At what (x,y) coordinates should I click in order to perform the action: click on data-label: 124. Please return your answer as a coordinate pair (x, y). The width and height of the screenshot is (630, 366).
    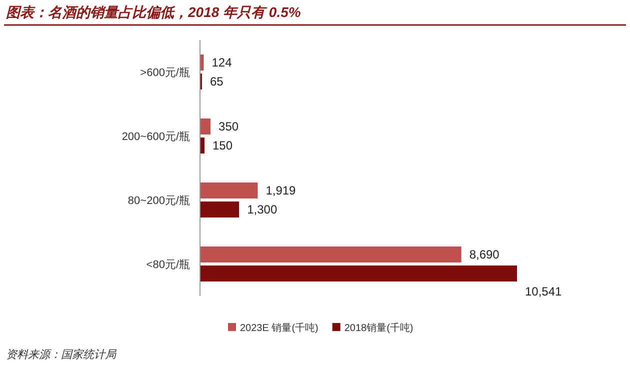
    Looking at the image, I should click on (222, 63).